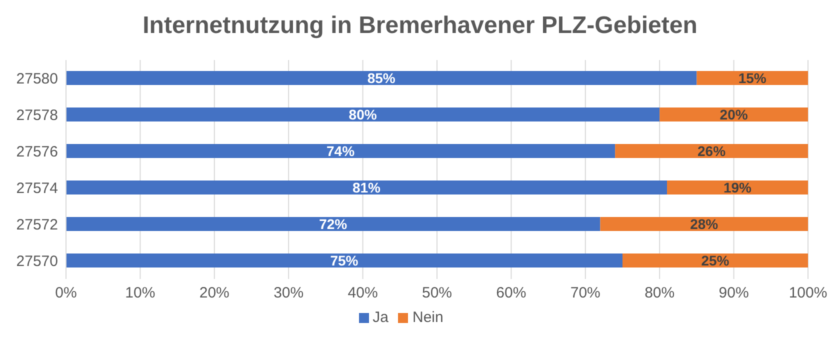  I want to click on x-tick-label: 80%, so click(659, 293).